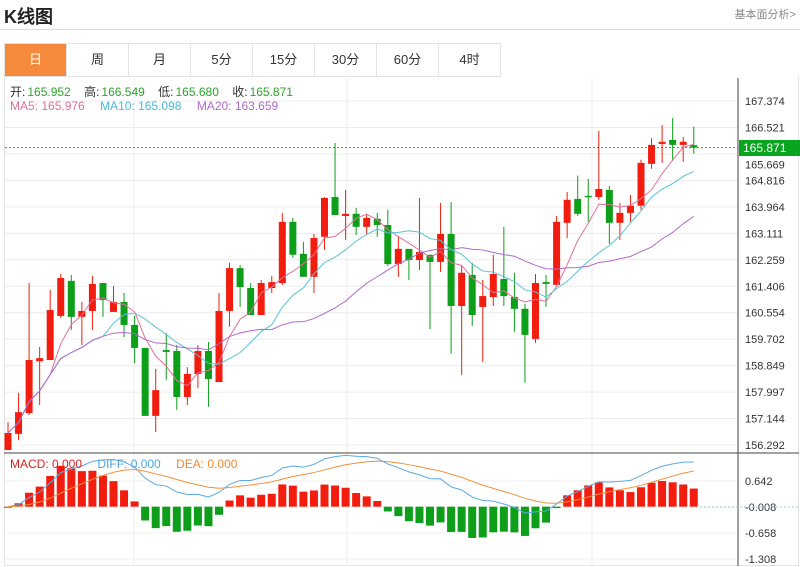 The height and width of the screenshot is (567, 800). Describe the element at coordinates (98, 60) in the screenshot. I see `tab-week: 周` at that location.